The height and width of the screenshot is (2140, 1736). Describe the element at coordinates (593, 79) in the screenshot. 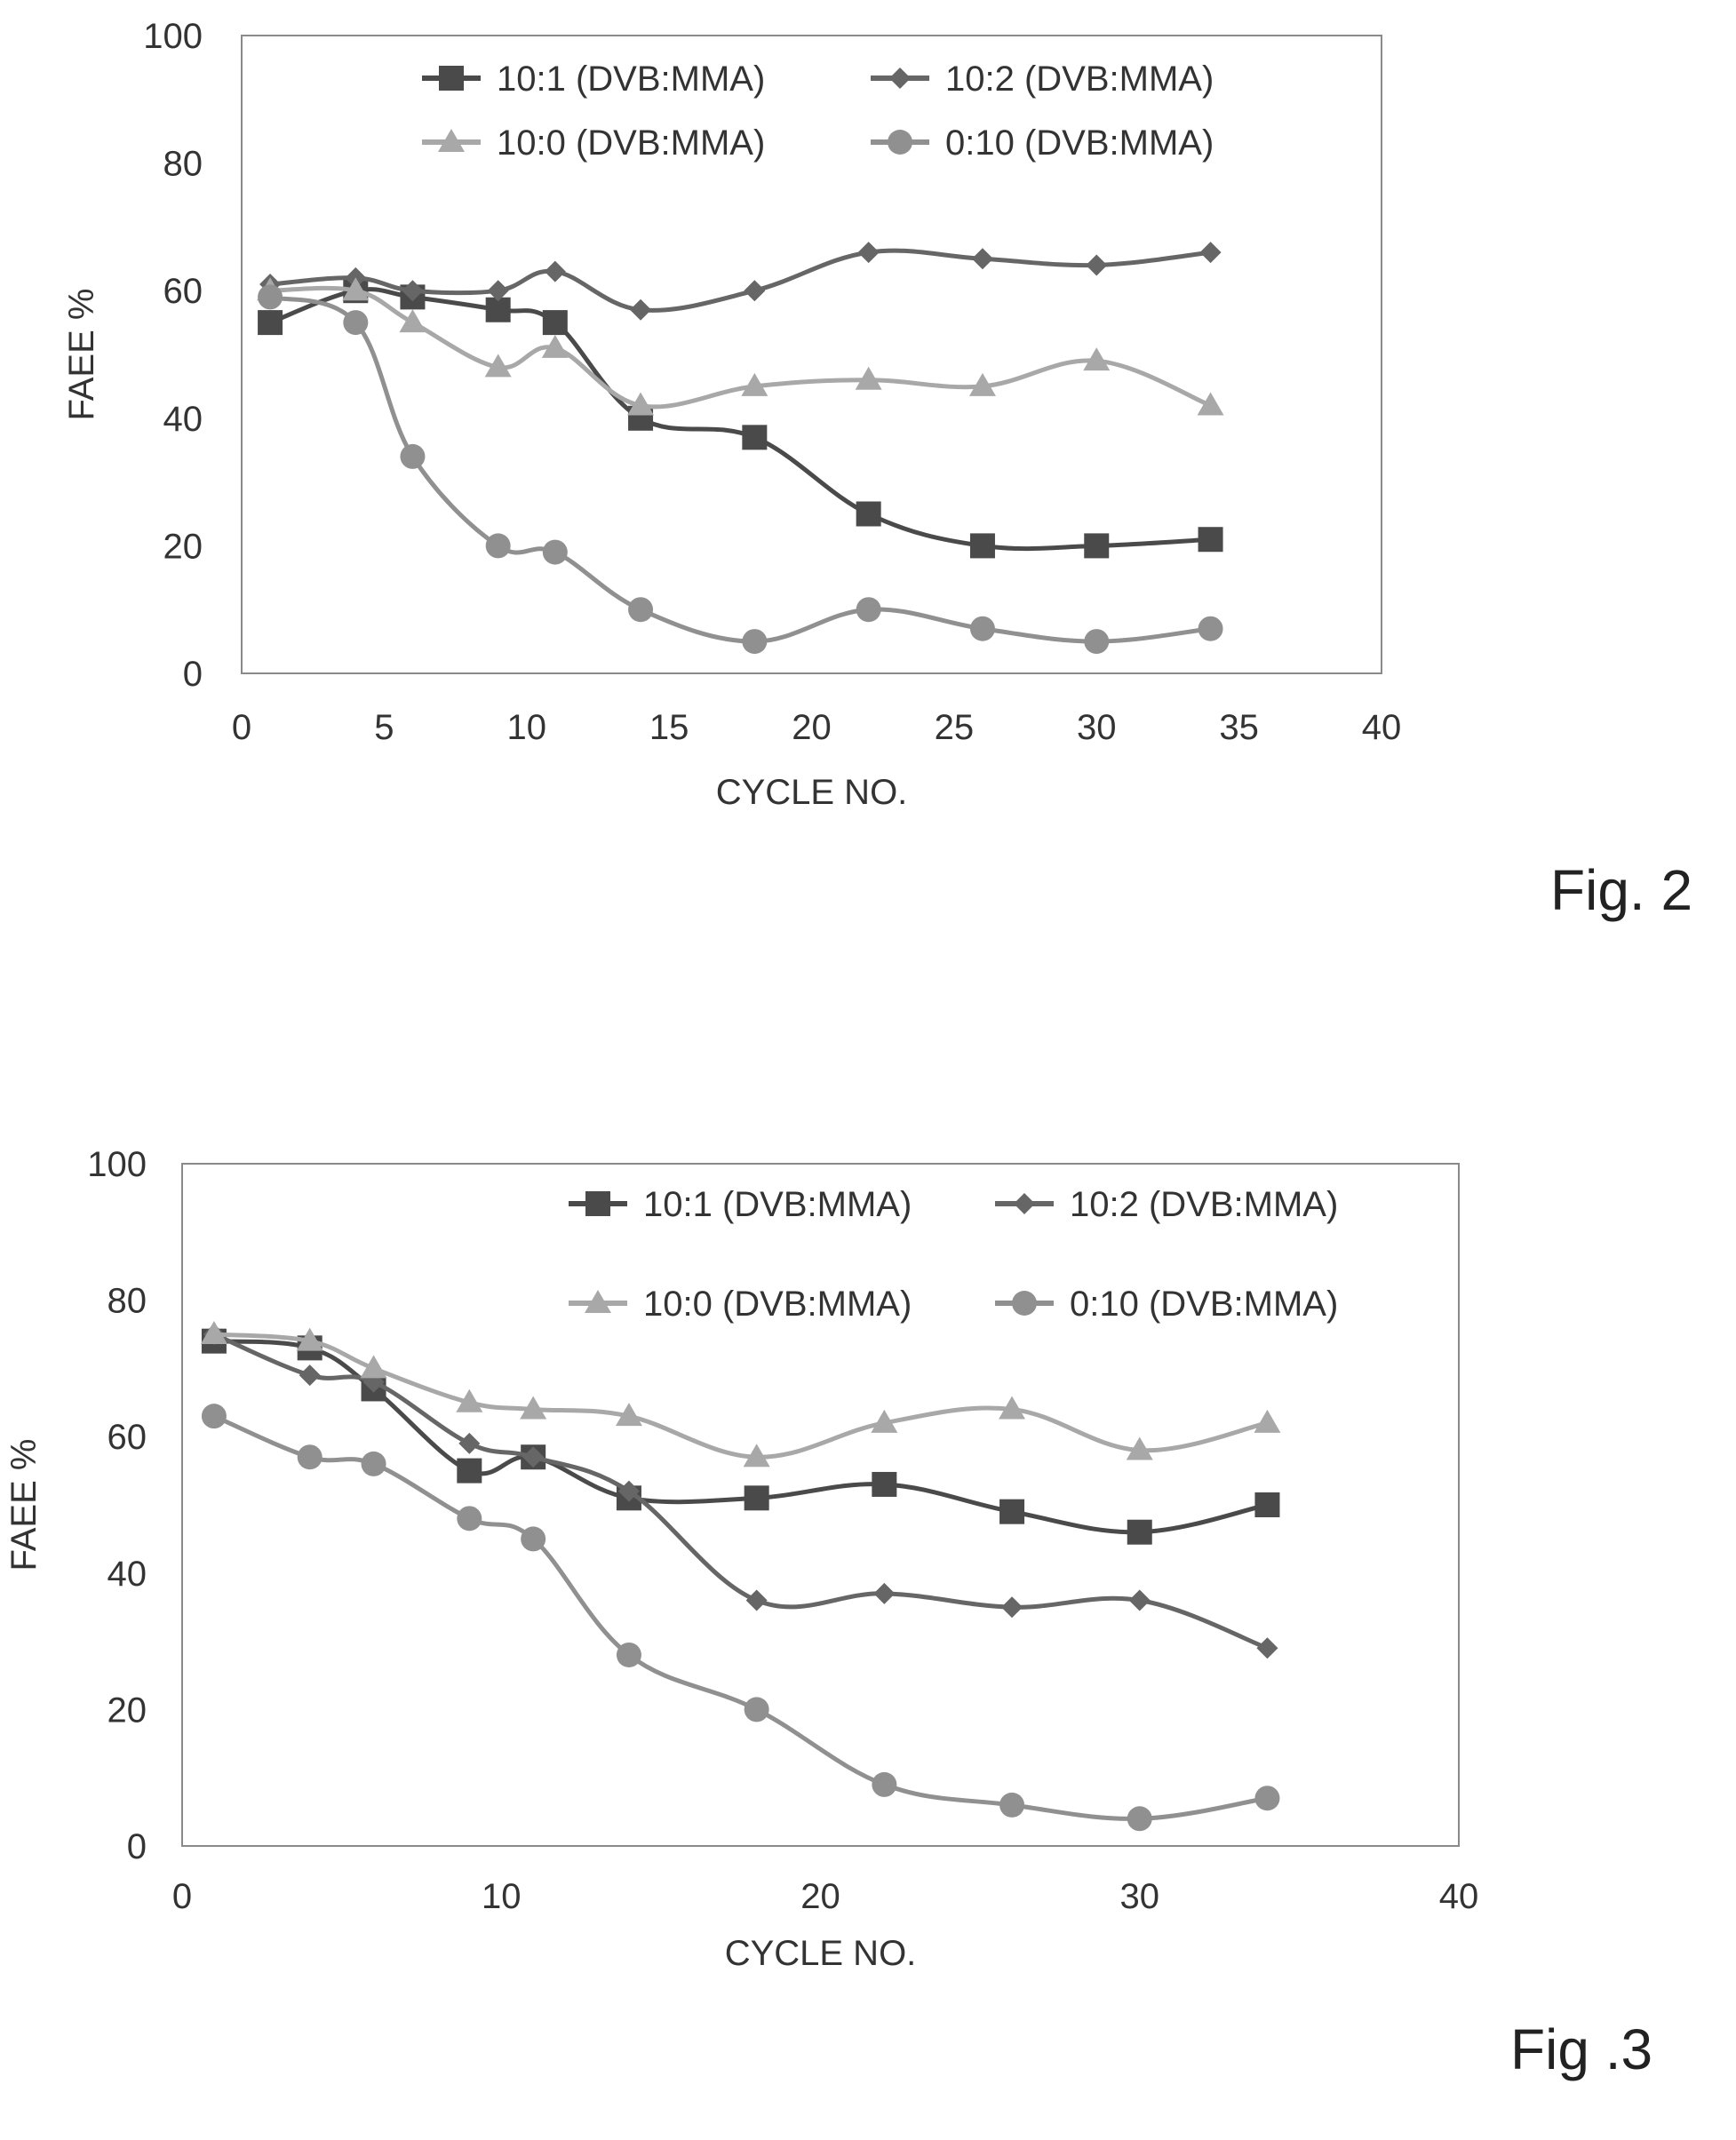

I see `legend-entry: 10:1 (DVB:MMA)` at that location.